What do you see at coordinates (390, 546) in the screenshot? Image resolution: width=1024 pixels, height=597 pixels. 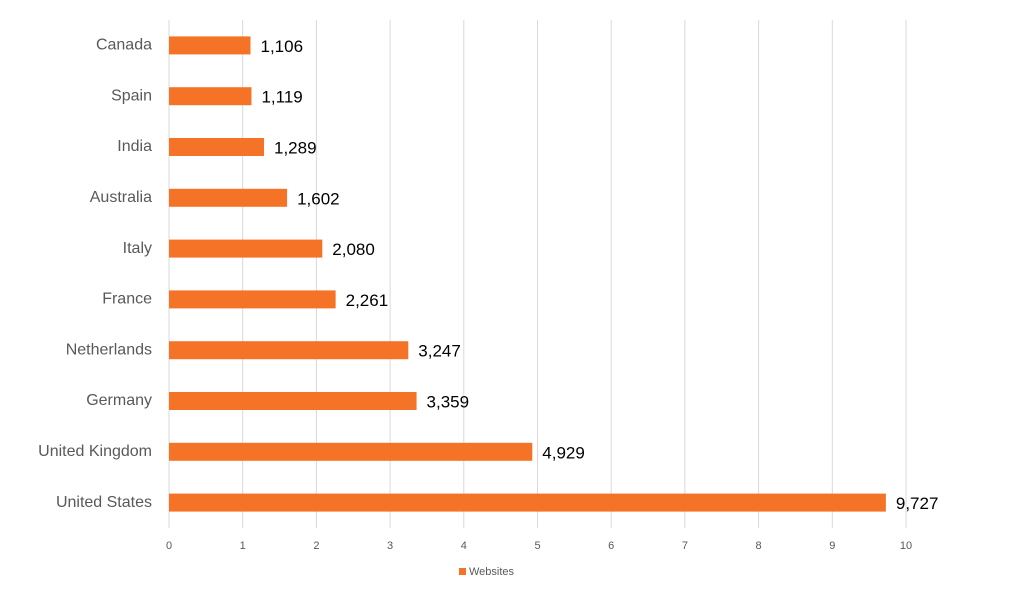 I see `x-tick-label: 3` at bounding box center [390, 546].